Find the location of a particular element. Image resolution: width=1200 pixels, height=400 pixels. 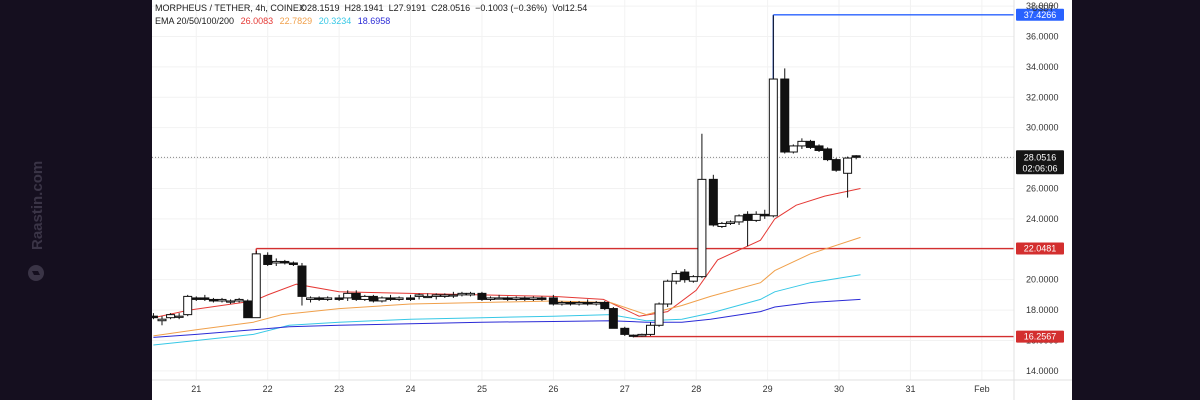

price-label: 22.0481 is located at coordinates (1040, 249).